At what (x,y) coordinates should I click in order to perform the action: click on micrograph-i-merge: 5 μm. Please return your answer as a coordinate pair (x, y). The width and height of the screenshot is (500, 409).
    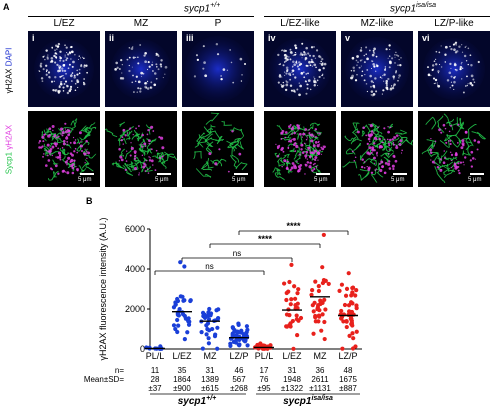
    Looking at the image, I should click on (64, 149).